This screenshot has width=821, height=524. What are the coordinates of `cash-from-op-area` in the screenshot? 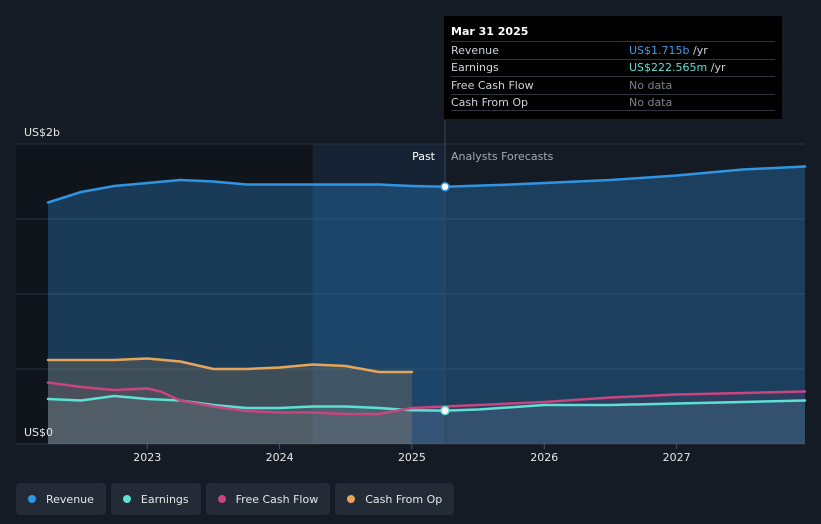 It's located at (230, 401).